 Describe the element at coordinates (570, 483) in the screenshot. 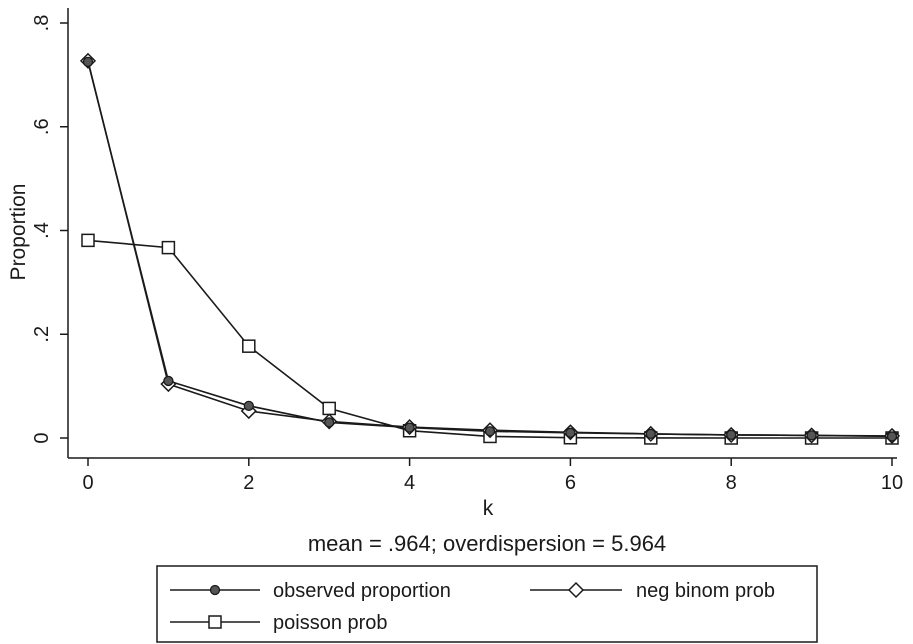

I see `x-tick-label: 6` at that location.